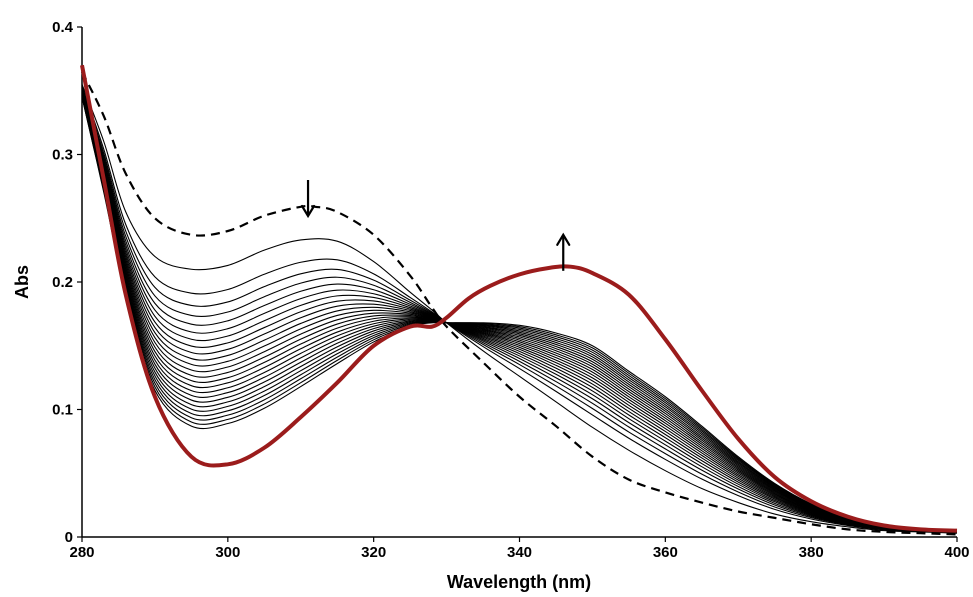 The image size is (973, 597). What do you see at coordinates (308, 199) in the screenshot?
I see `arrow-down-icon` at bounding box center [308, 199].